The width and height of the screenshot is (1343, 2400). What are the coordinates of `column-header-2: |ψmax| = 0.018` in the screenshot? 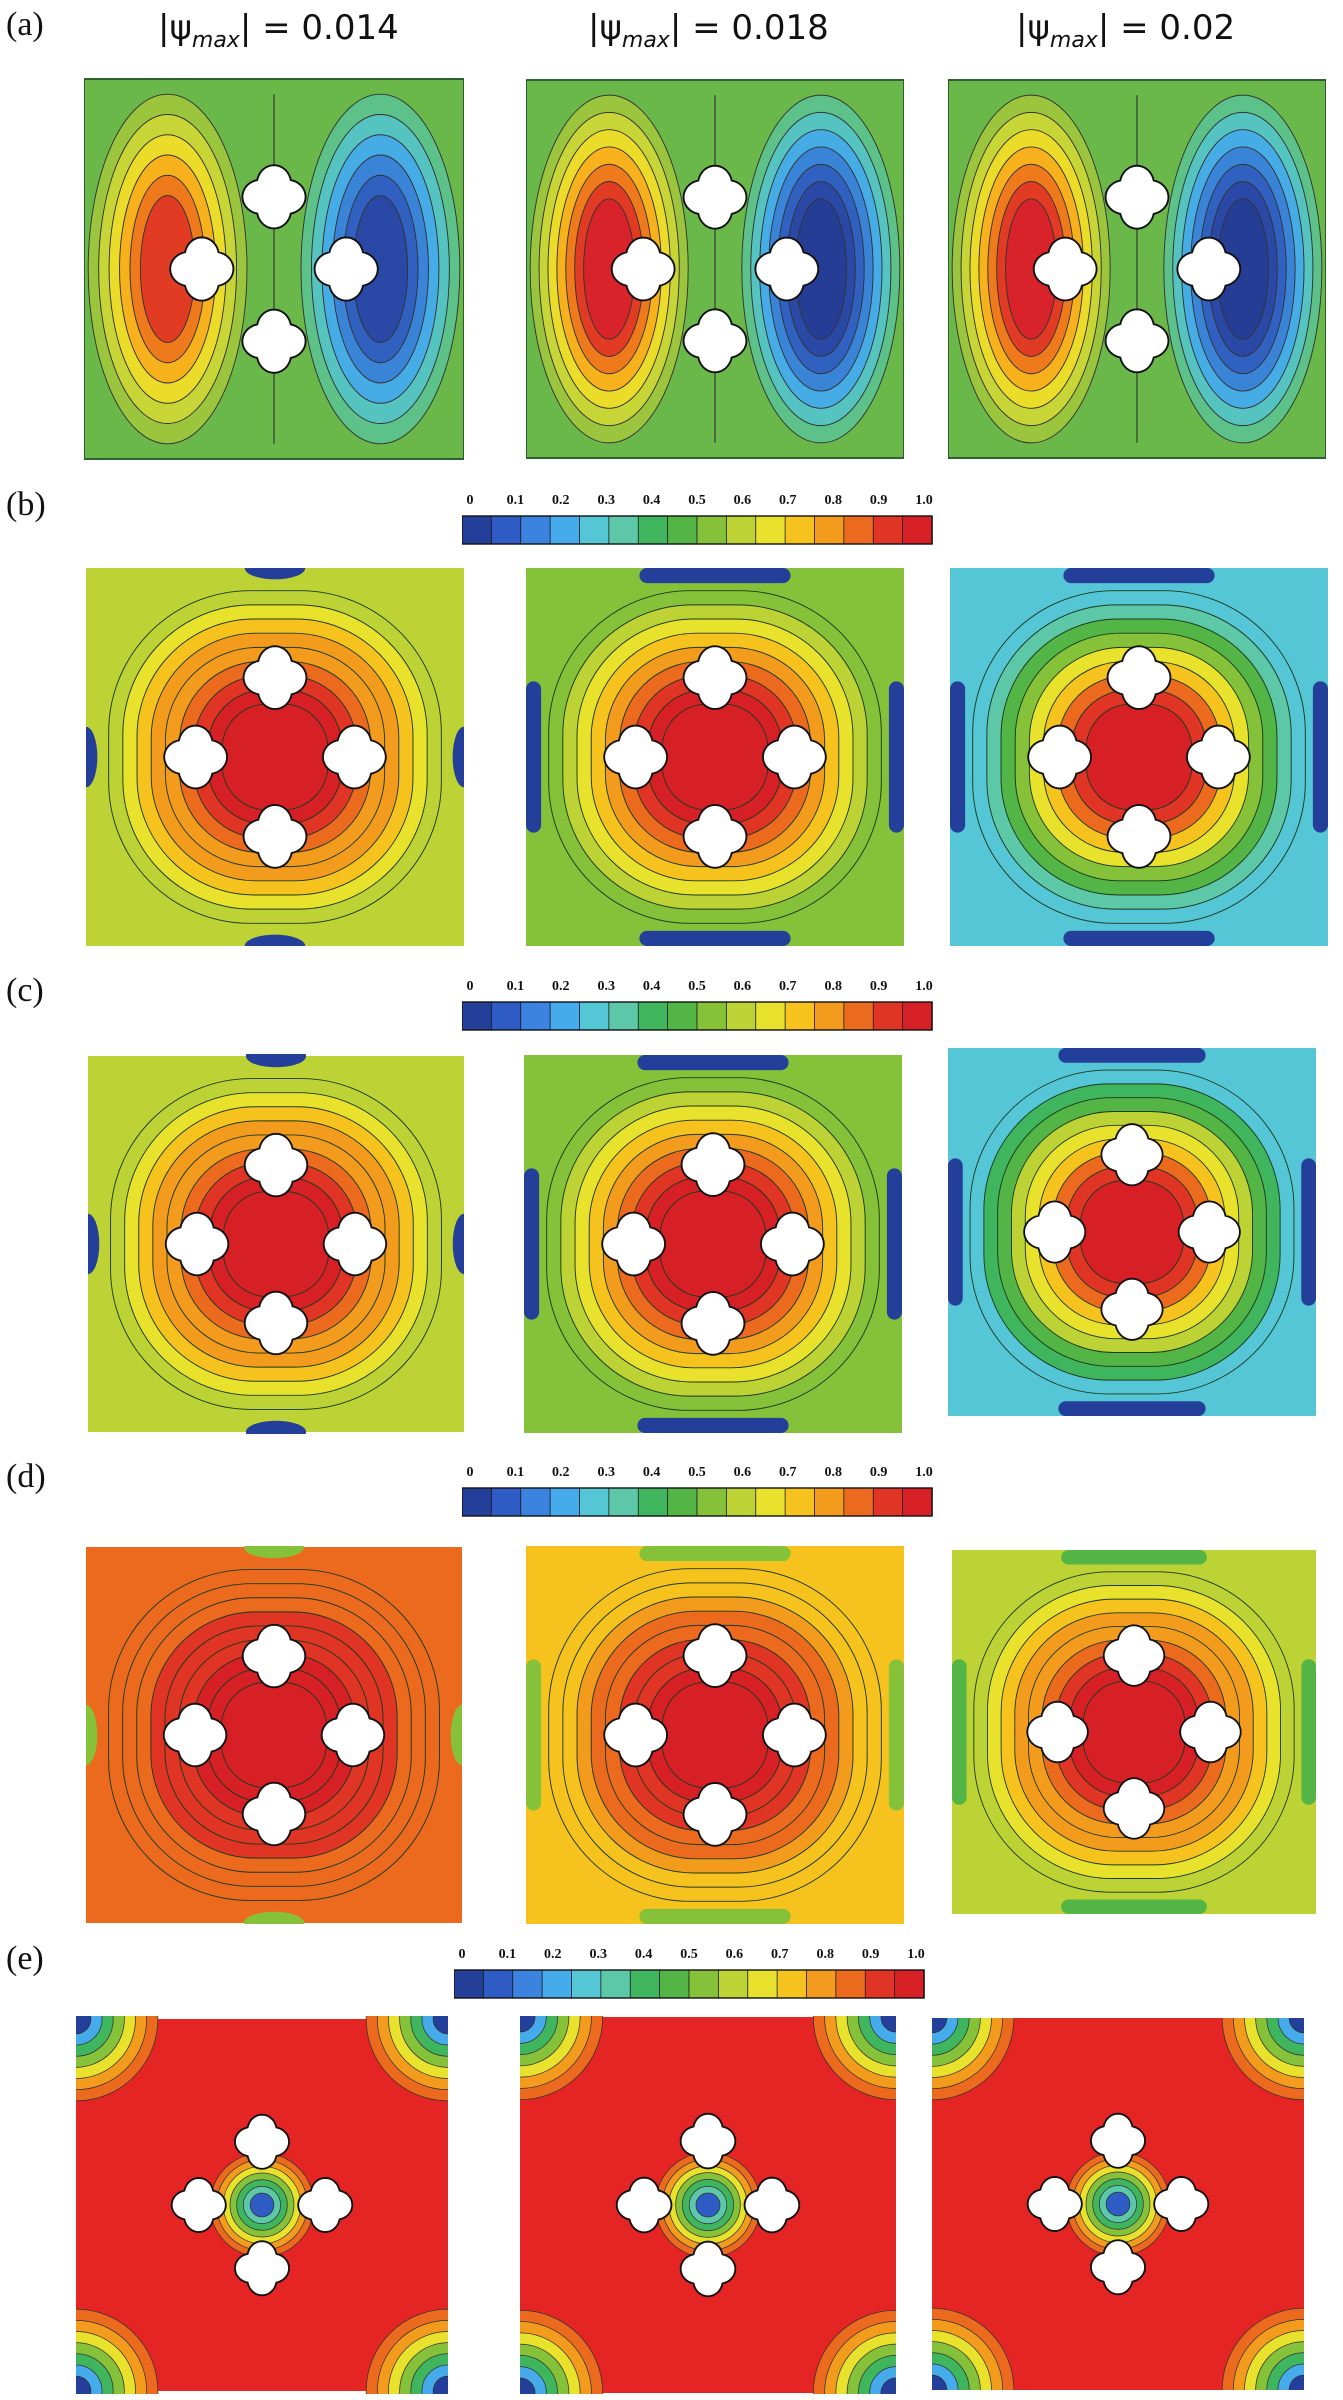 It's located at (708, 30).